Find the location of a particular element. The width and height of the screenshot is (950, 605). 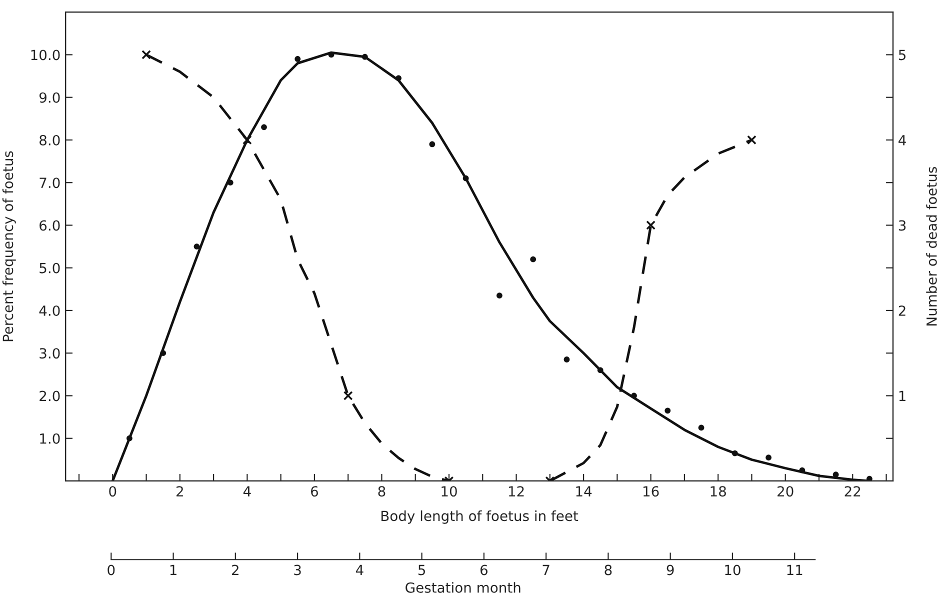

y2-tick-label: 3 is located at coordinates (902, 225).